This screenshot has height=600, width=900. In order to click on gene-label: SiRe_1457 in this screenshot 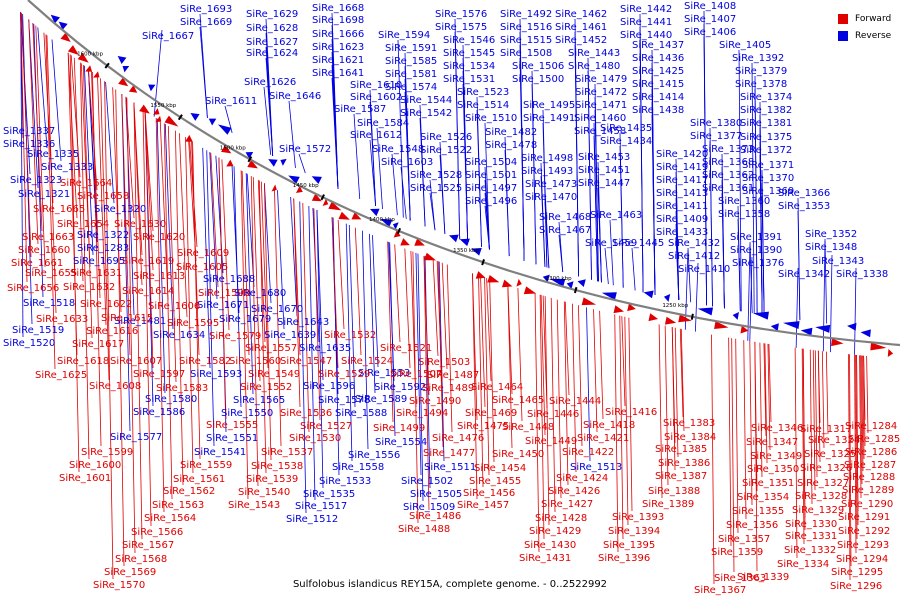, I will do `click(483, 505)`.